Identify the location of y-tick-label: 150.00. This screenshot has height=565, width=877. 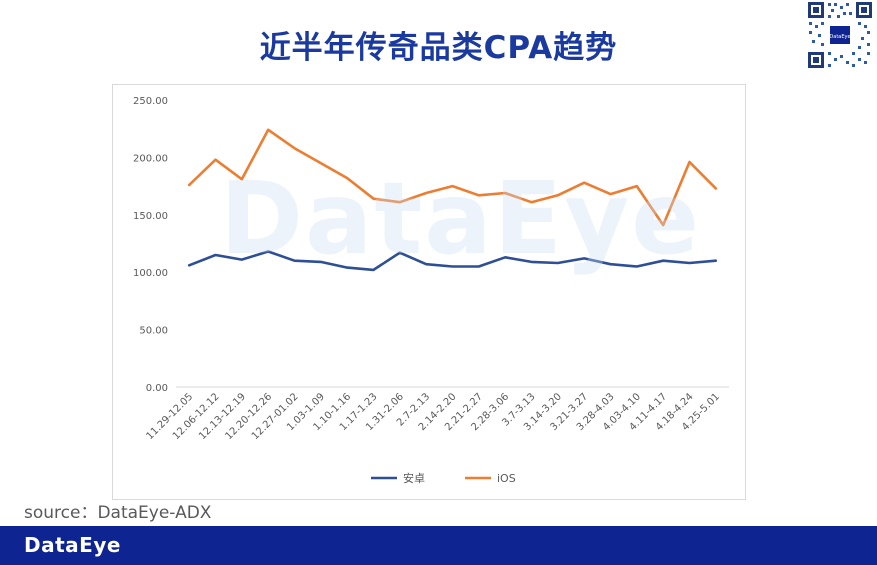
(150, 216).